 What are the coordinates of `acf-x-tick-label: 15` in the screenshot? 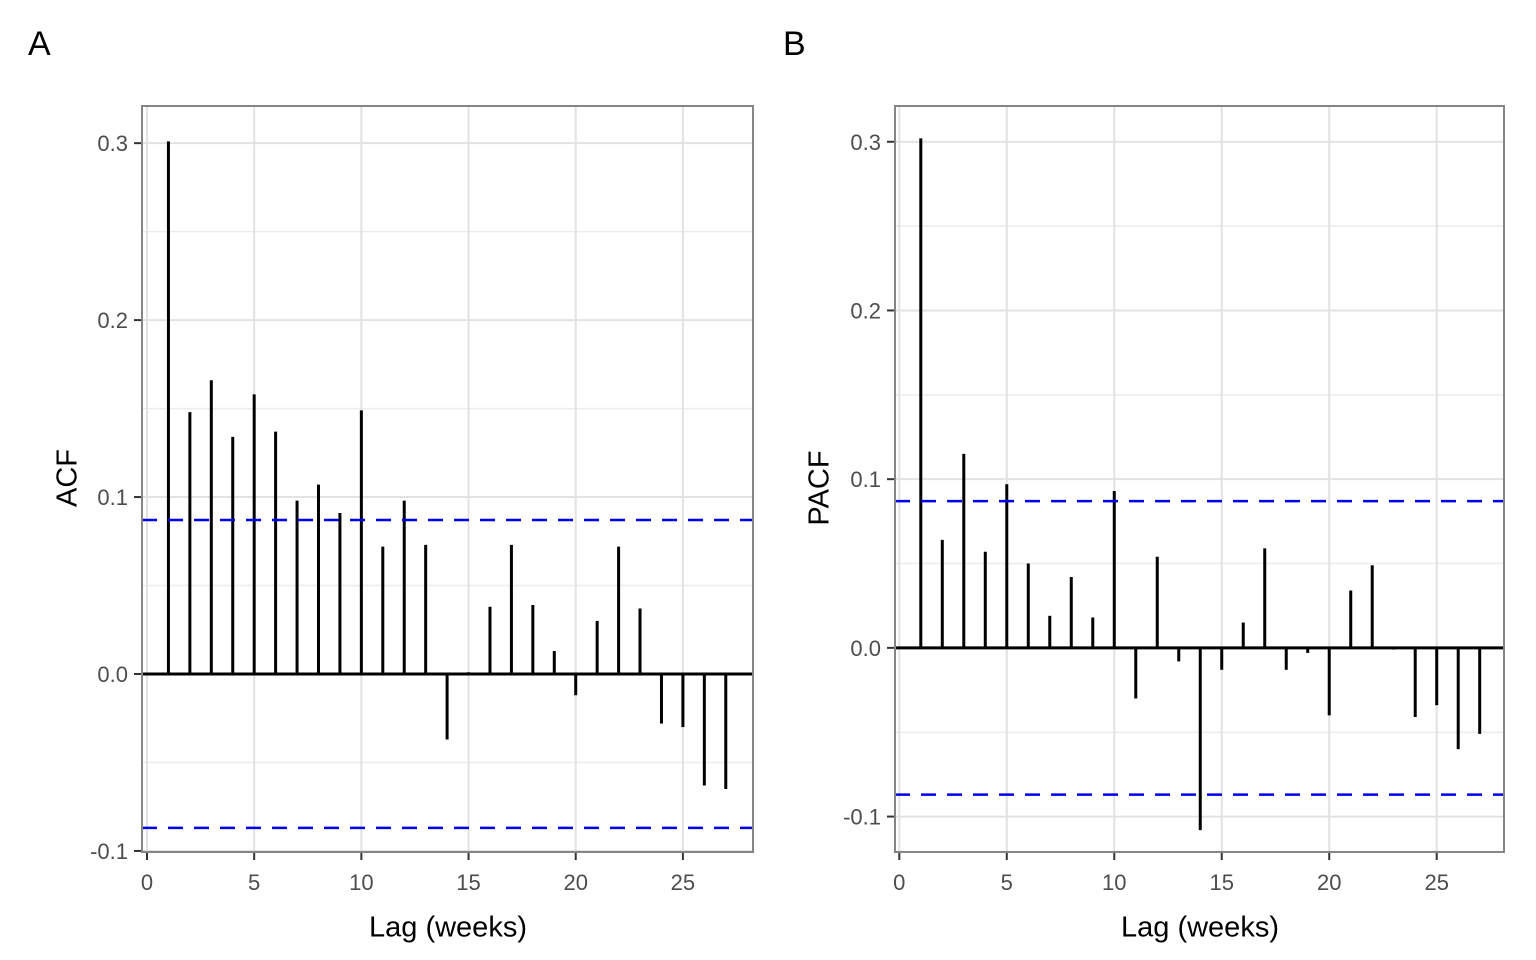 It's located at (468, 882).